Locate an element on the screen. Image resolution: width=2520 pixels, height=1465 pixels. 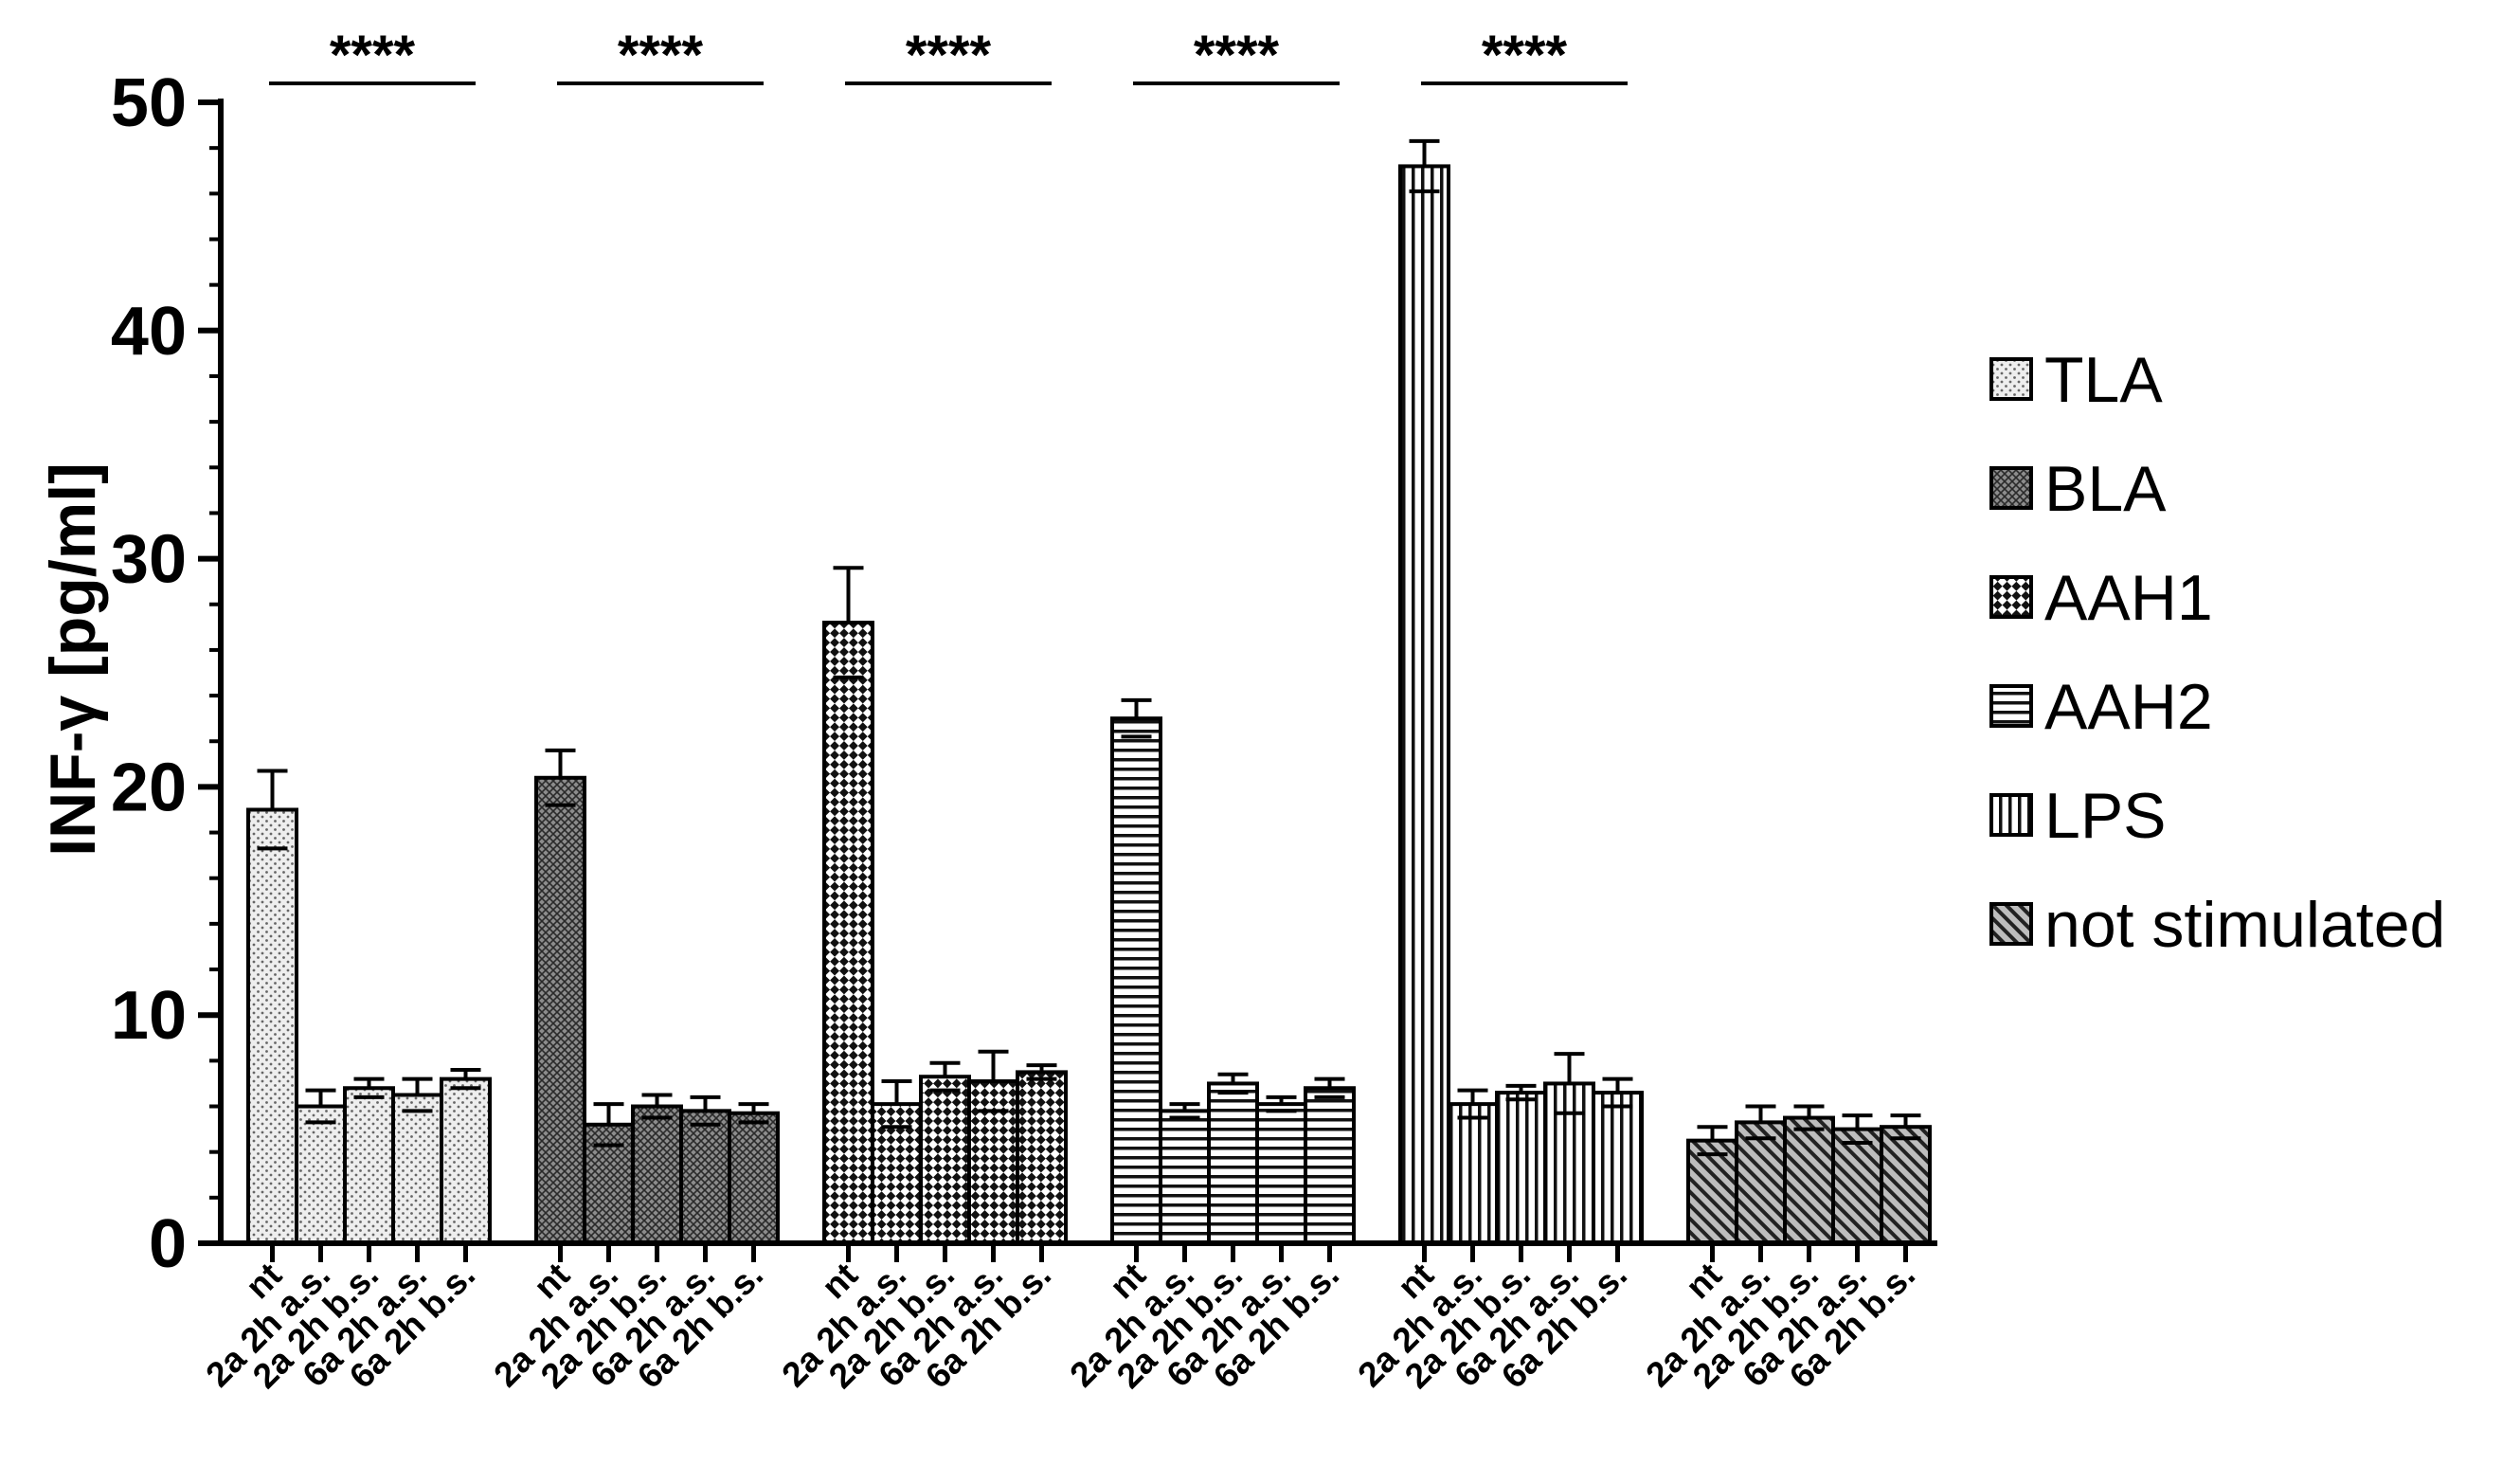
legend: TLA BLA AAH1 AAH2 LPS not stimulated is located at coordinates (2217, 652).